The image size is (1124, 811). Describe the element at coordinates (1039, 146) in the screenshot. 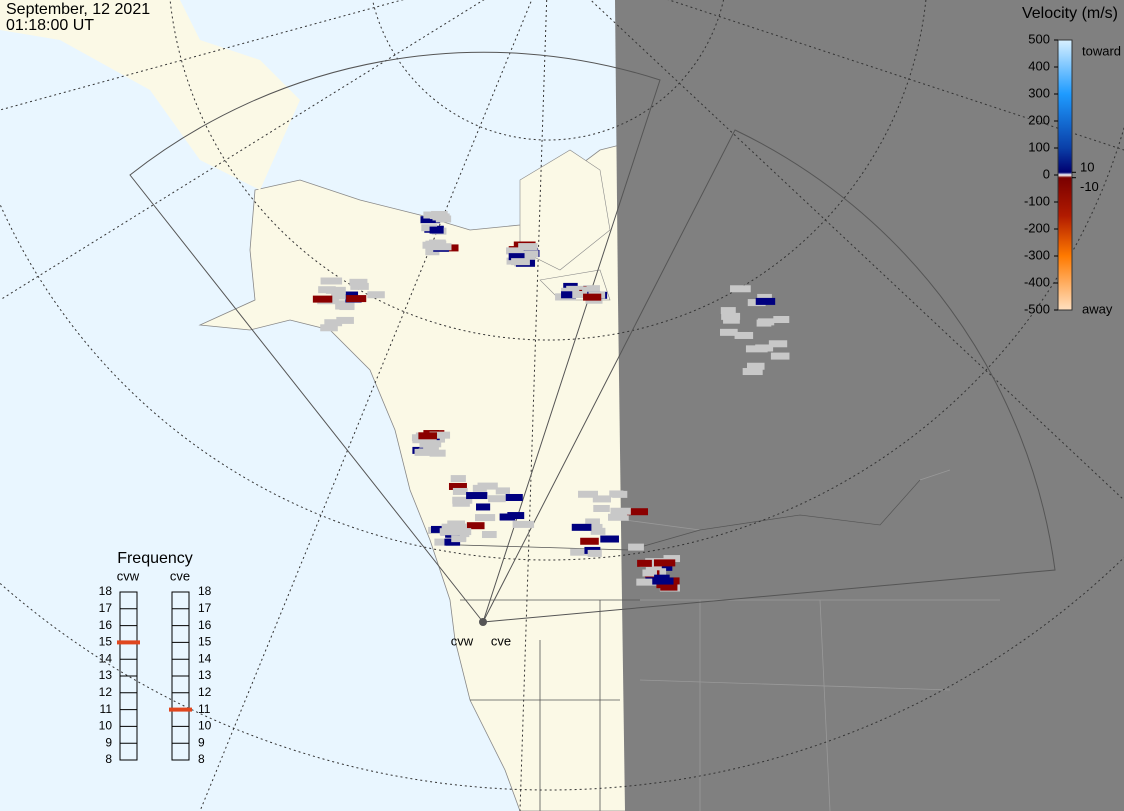

I see `tick-label: 100` at that location.